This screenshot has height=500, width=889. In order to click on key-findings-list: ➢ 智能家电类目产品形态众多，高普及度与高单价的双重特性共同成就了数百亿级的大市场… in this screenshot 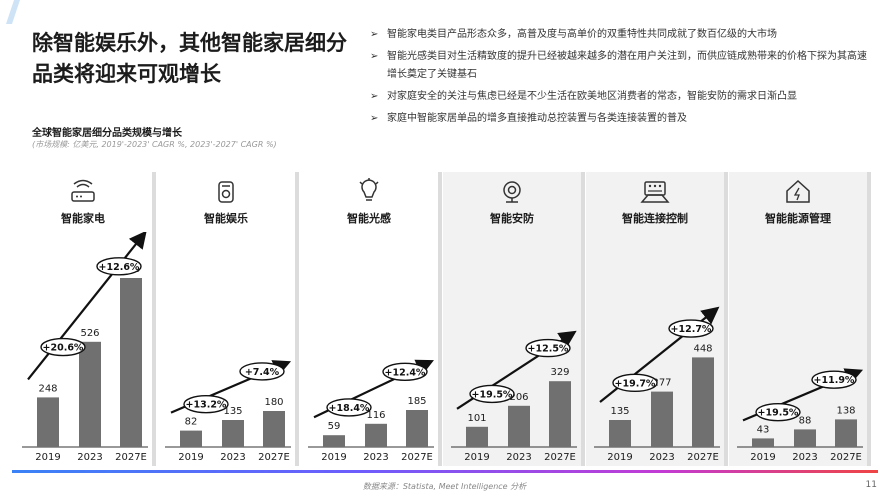, I will do `click(618, 79)`.